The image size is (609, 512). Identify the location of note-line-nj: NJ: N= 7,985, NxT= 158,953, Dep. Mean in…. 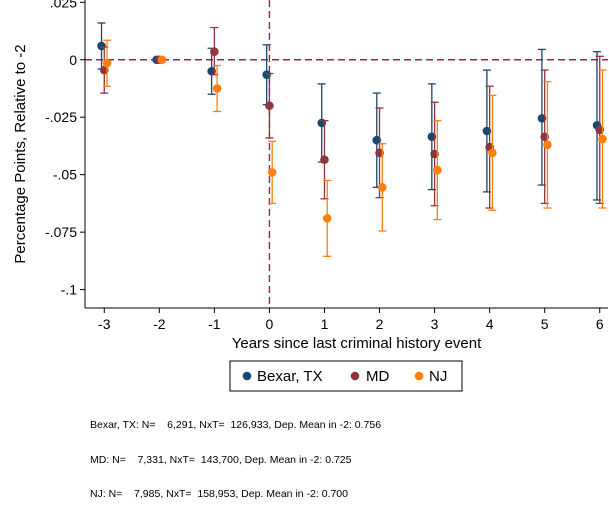
(219, 494).